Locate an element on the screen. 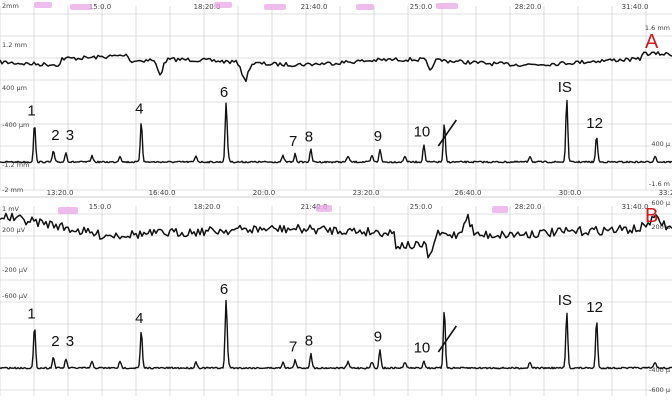 The height and width of the screenshot is (402, 672). unit-label-left: -2 mm is located at coordinates (12, 190).